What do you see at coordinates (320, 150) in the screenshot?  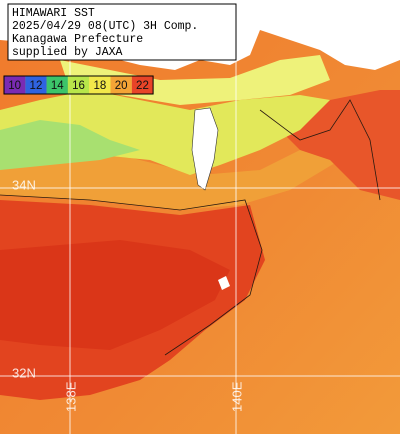 I see `contour` at bounding box center [320, 150].